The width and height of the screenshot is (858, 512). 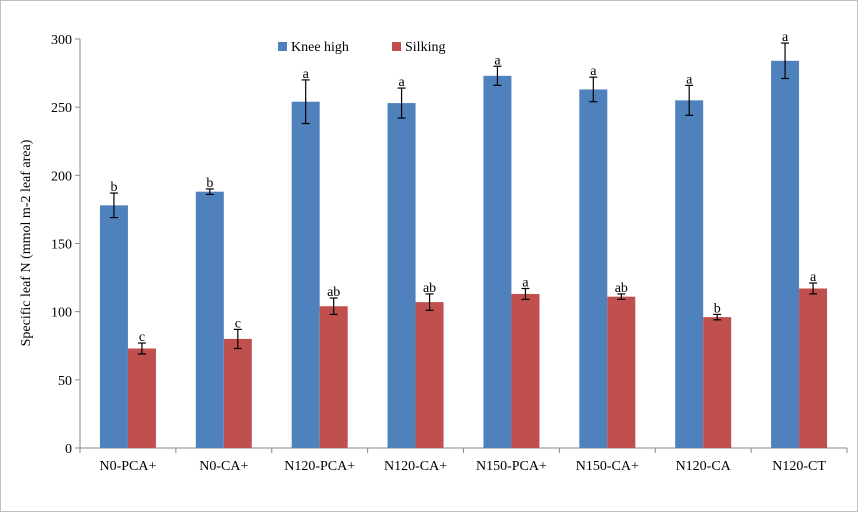 I want to click on legend-label: Knee high, so click(x=320, y=47).